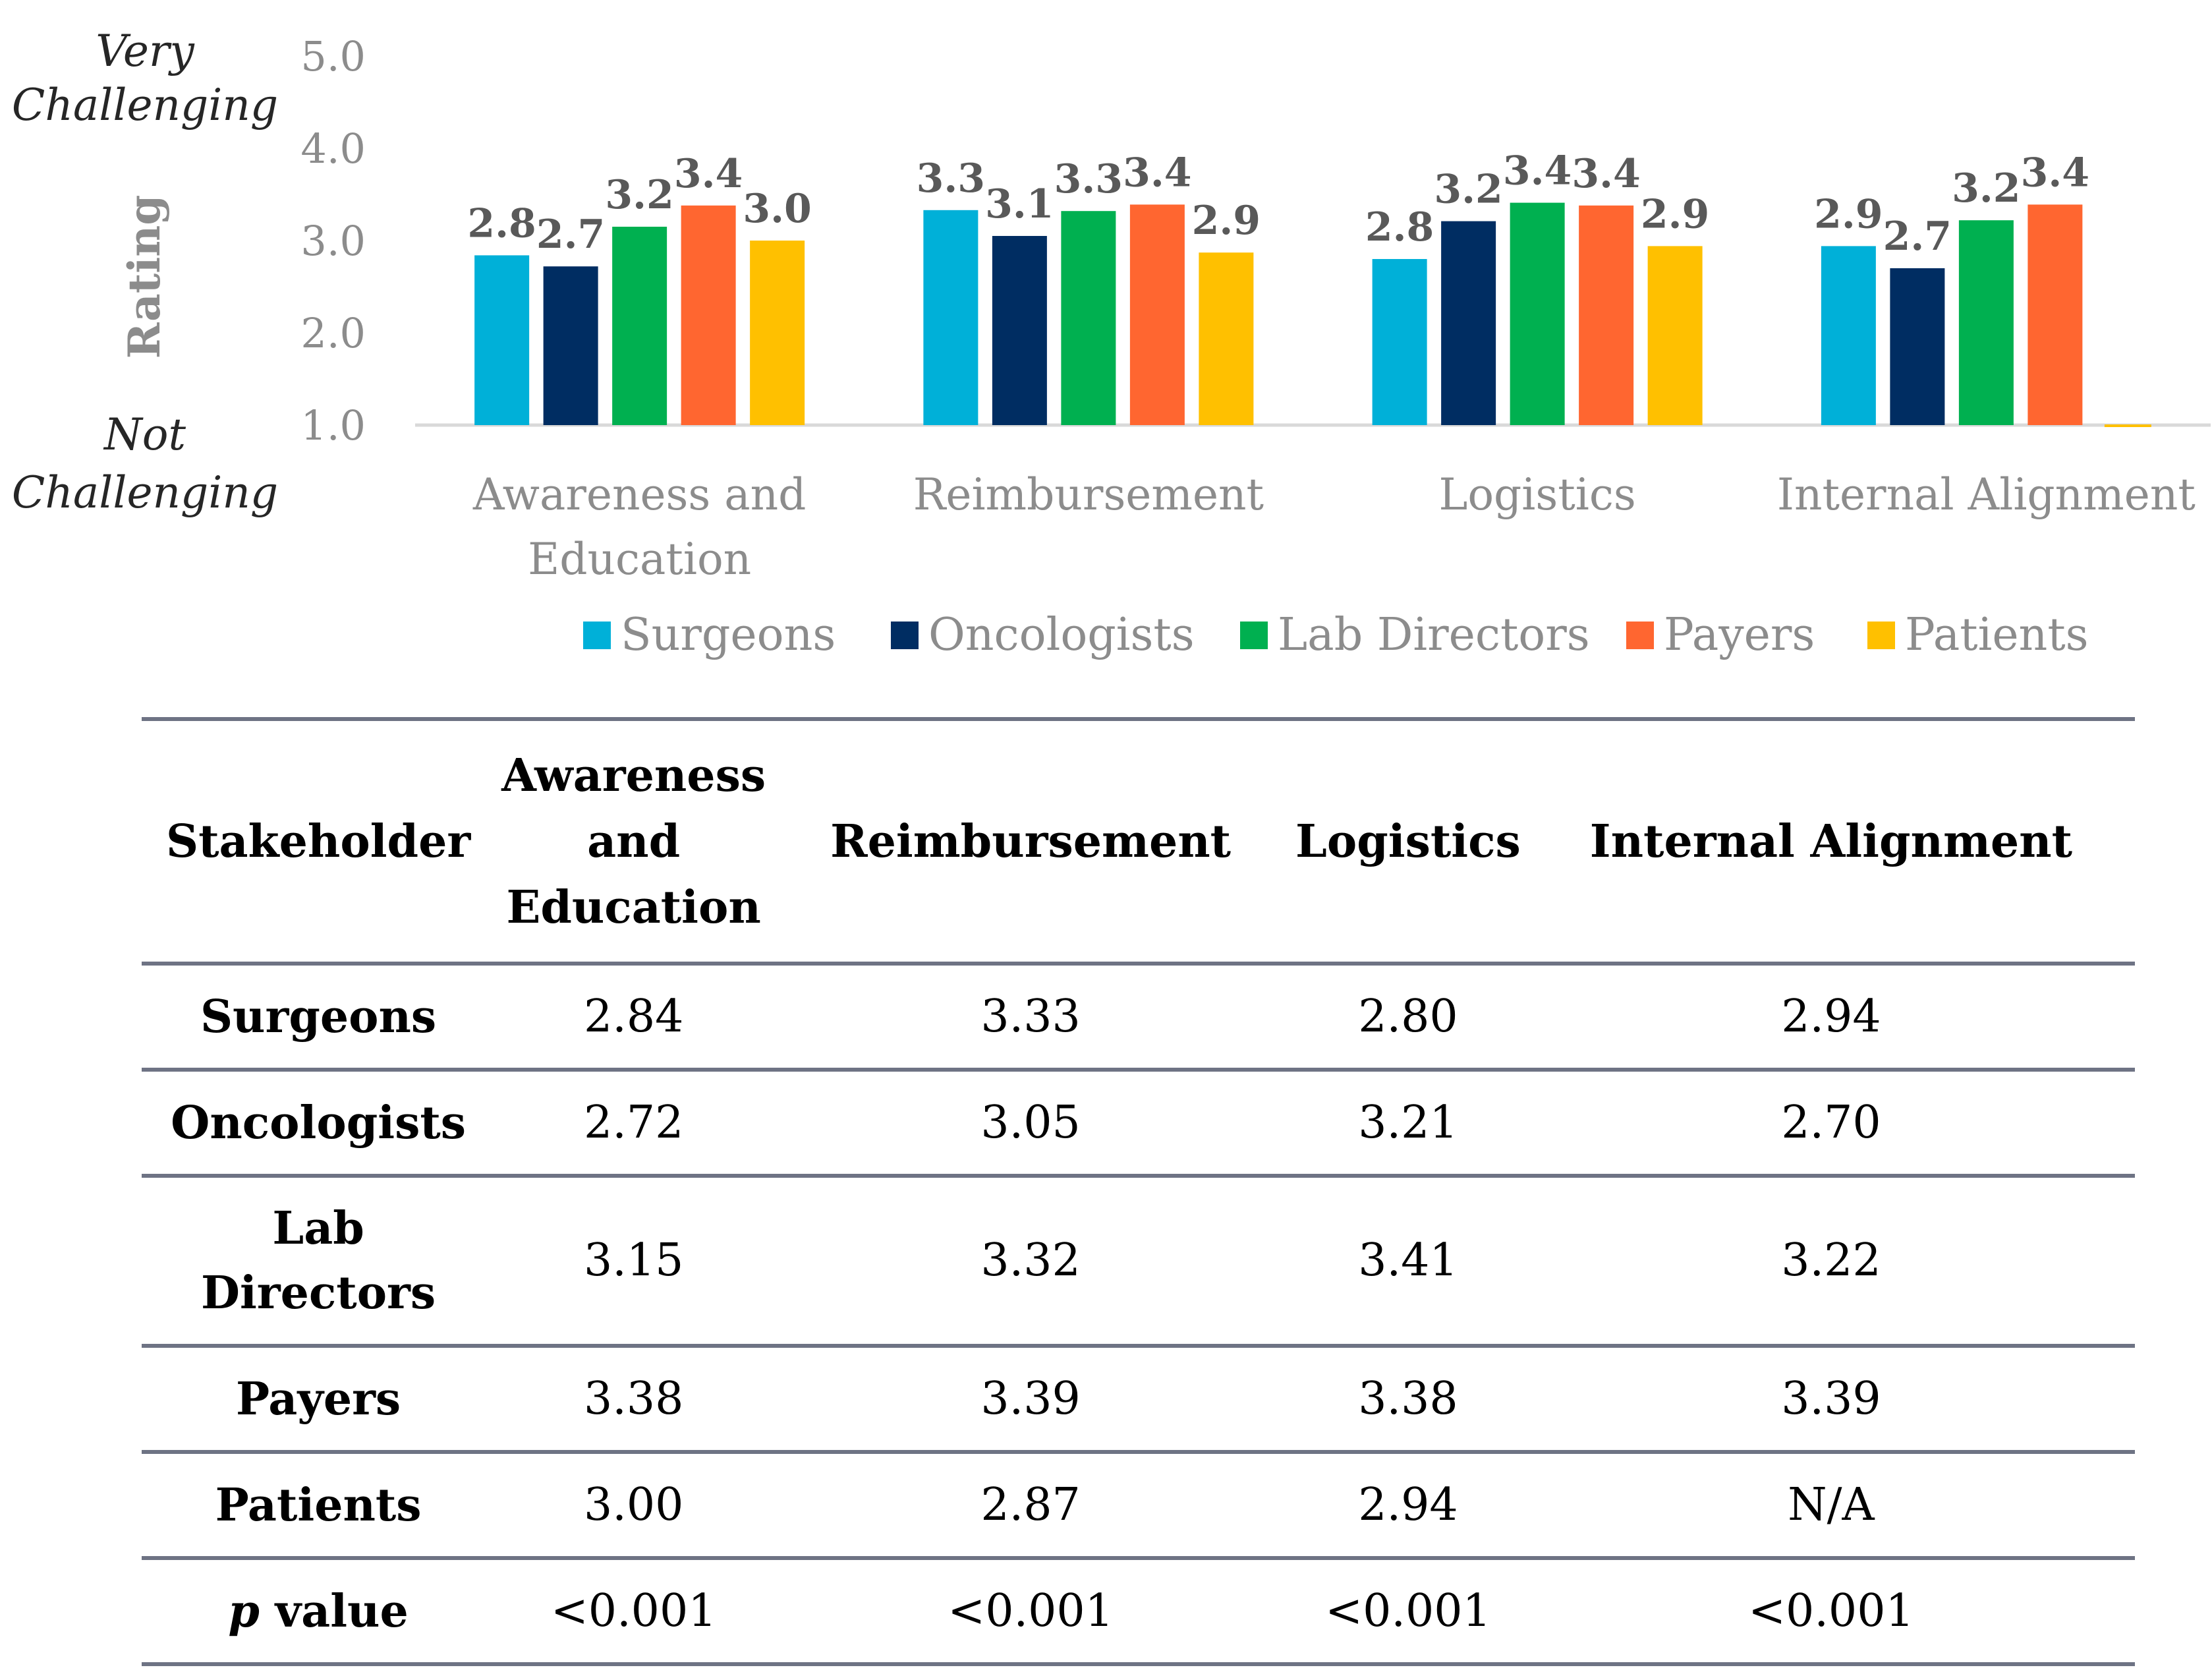 This screenshot has height=1678, width=2212. I want to click on header-awareness: Awareness and Education, so click(634, 841).